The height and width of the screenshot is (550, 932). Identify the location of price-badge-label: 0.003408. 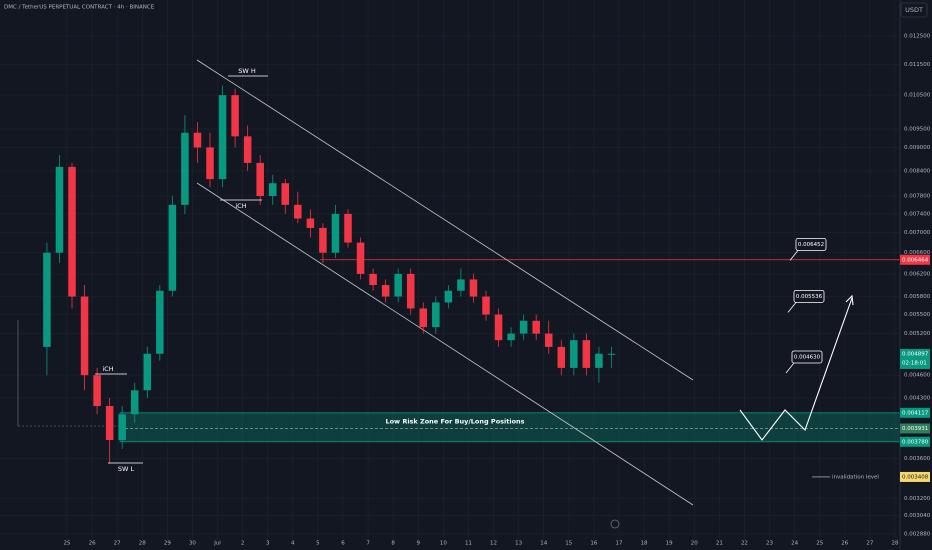
(915, 477).